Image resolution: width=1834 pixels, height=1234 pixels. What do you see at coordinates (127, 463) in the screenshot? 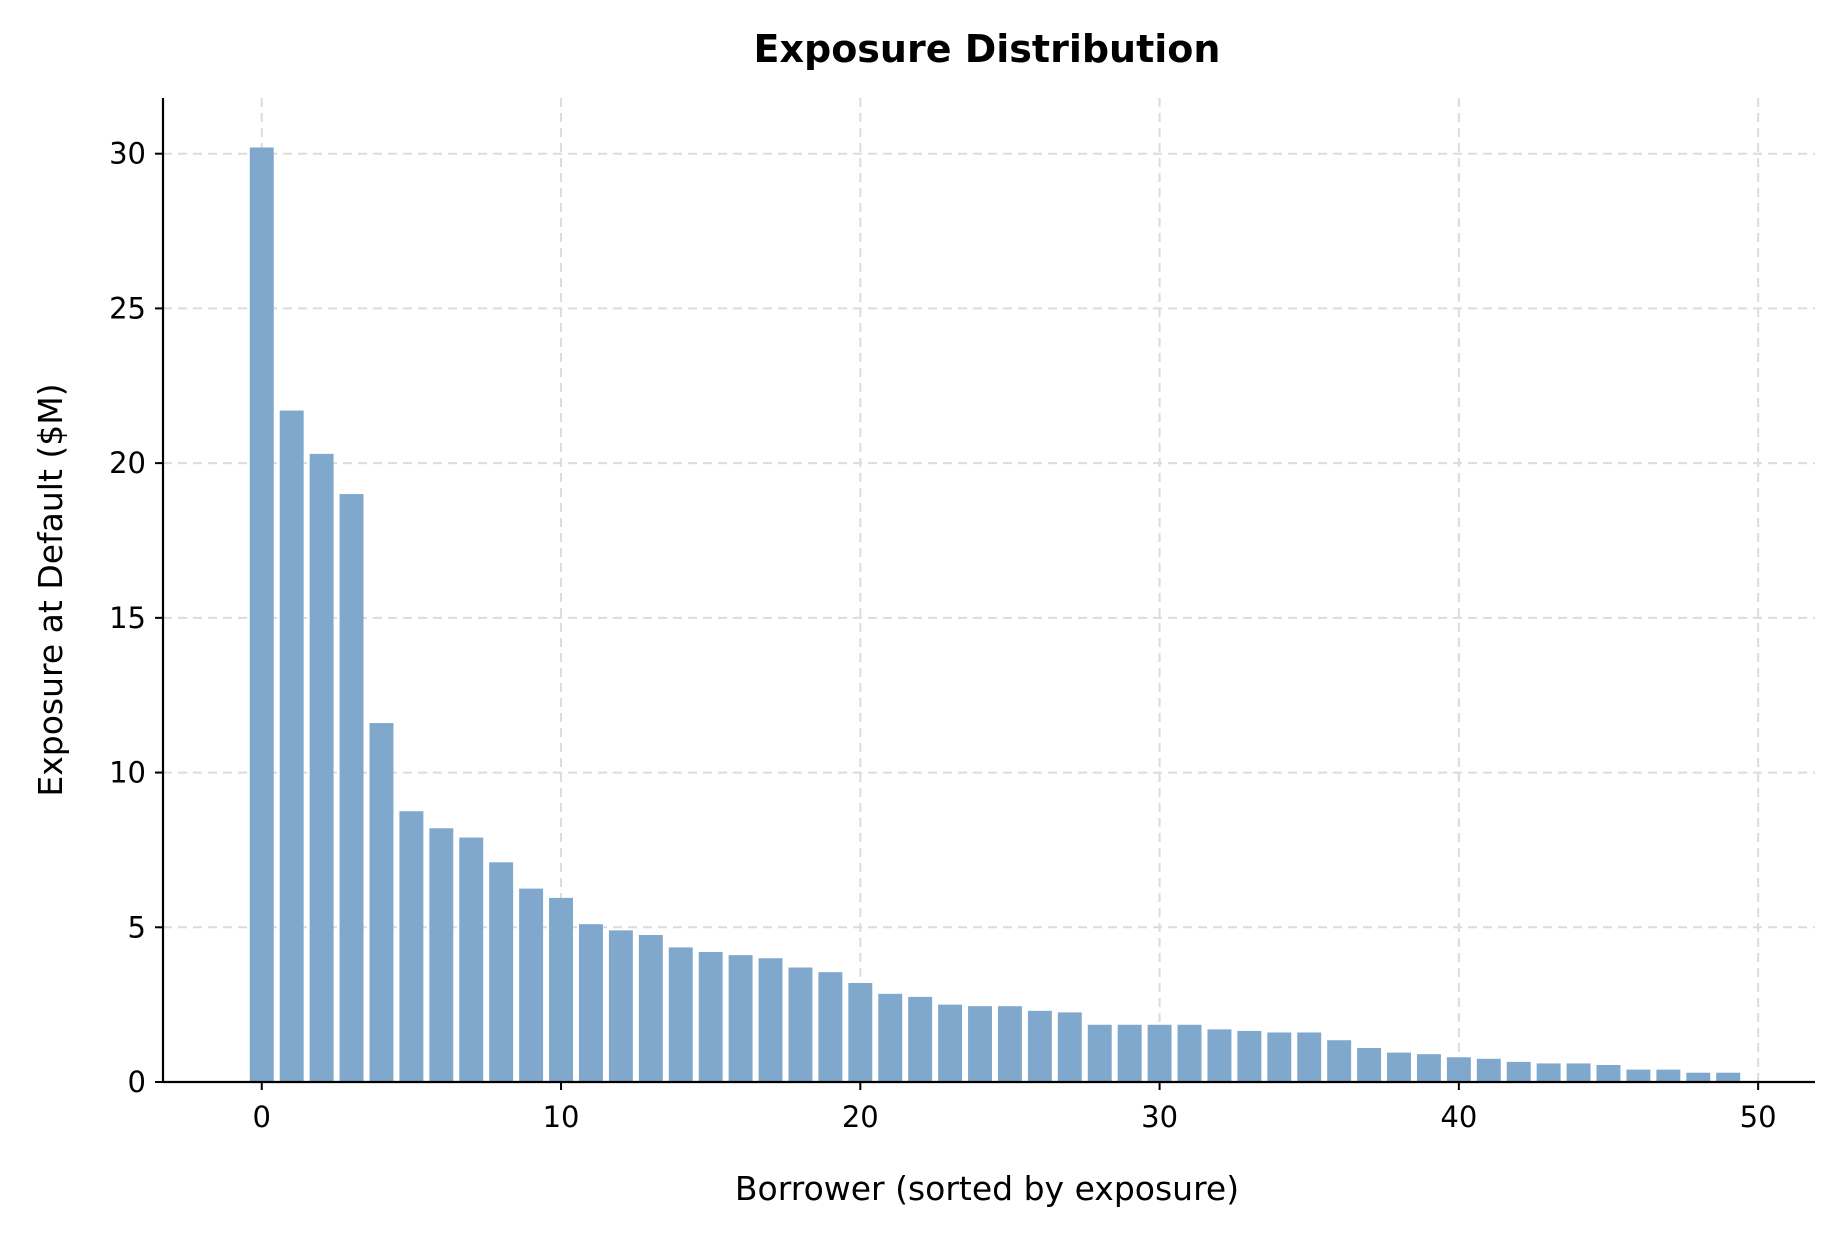
I see `y-tick-label: 20` at bounding box center [127, 463].